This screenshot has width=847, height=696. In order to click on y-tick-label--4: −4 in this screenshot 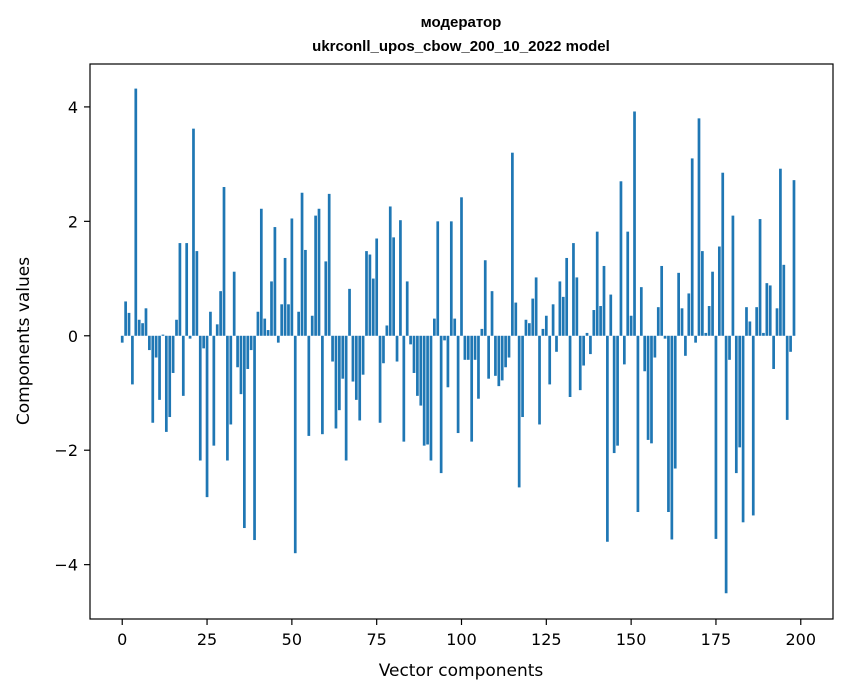, I will do `click(66, 565)`.